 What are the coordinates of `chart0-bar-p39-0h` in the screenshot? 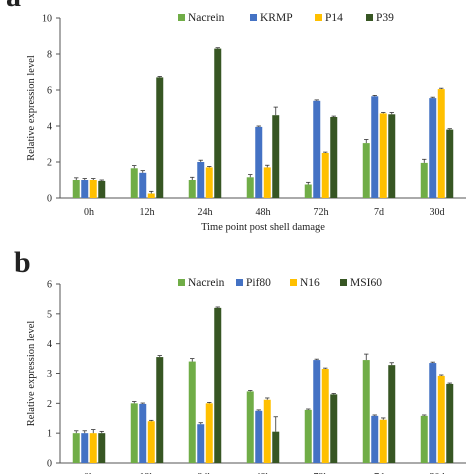 It's located at (102, 189).